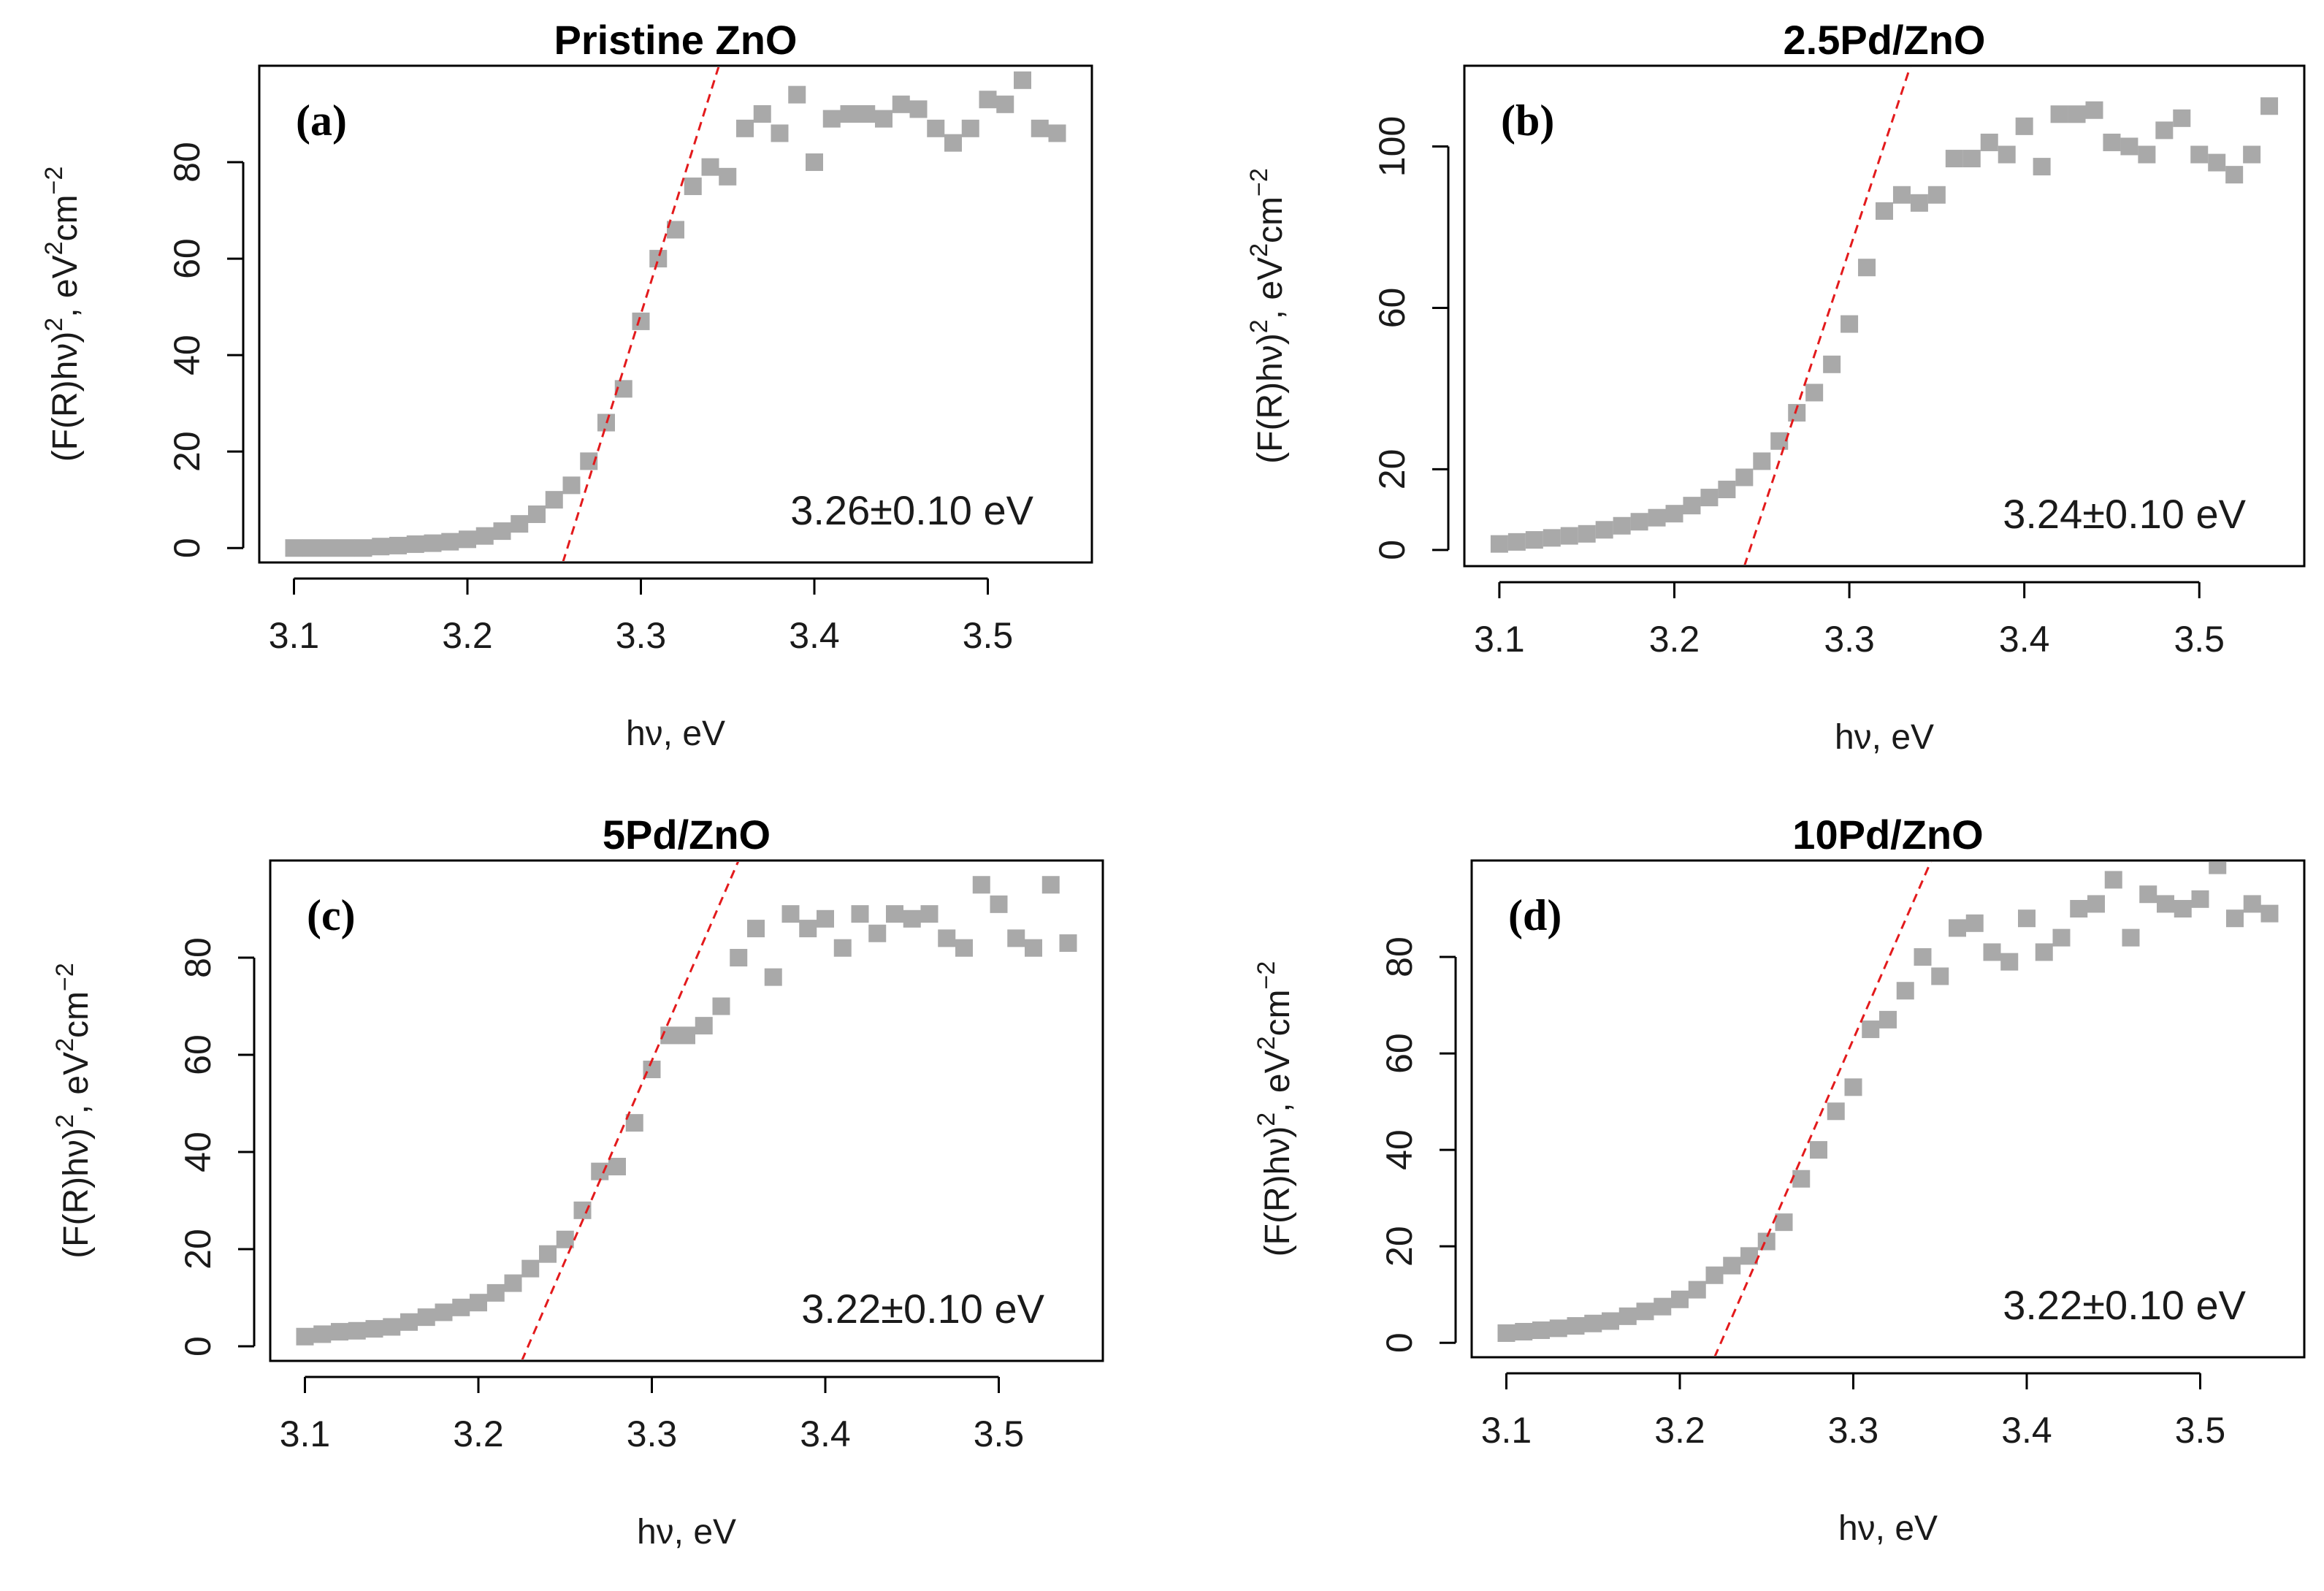 This screenshot has width=2324, height=1591. What do you see at coordinates (1888, 1109) in the screenshot?
I see `plot-frame` at bounding box center [1888, 1109].